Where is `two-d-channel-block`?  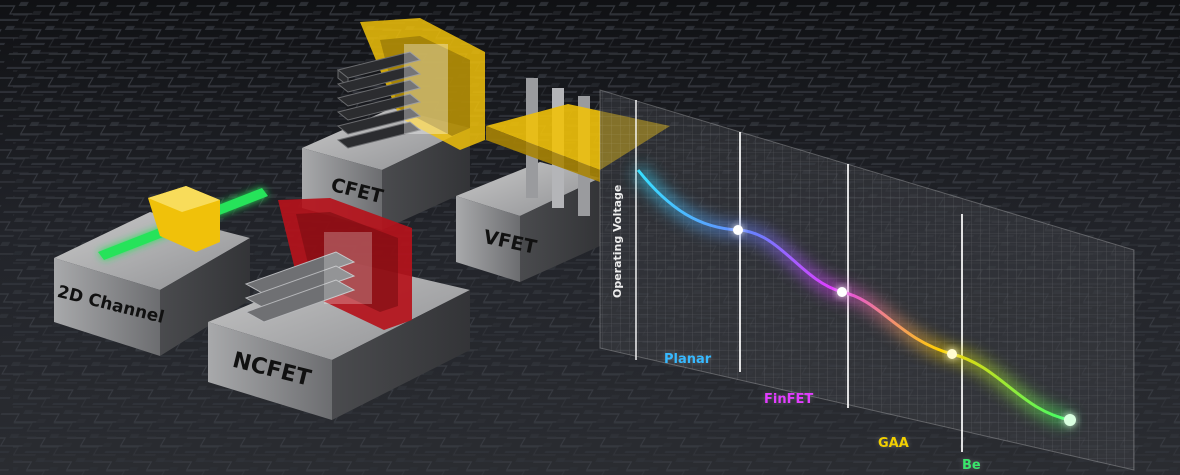
two-d-channel-block is located at coordinates (161, 271).